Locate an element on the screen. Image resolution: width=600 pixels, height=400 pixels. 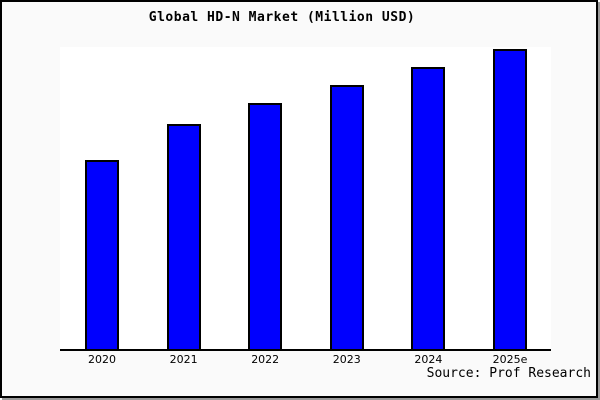
x-tick-label-2021: 2021 is located at coordinates (183, 359).